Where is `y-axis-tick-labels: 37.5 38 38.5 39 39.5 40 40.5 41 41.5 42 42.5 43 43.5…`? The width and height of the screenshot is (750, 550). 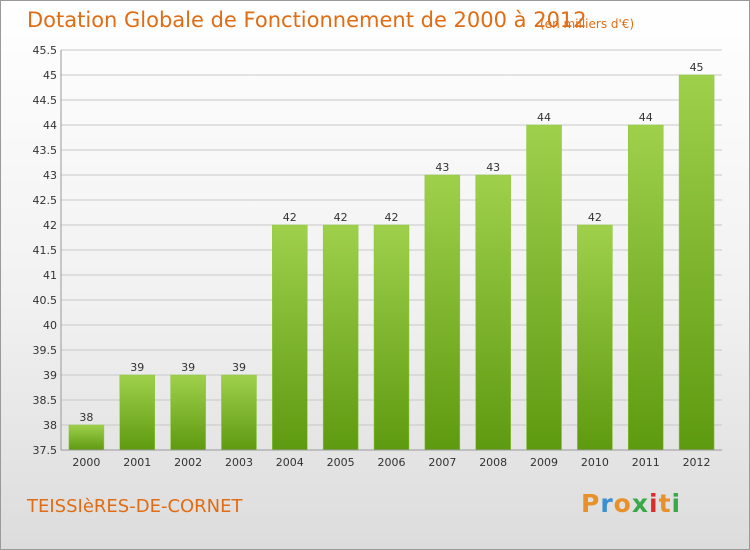 y-axis-tick-labels: 37.5 38 38.5 39 39.5 40 40.5 41 41.5 42 42.5 43 43.5… is located at coordinates (45, 250).